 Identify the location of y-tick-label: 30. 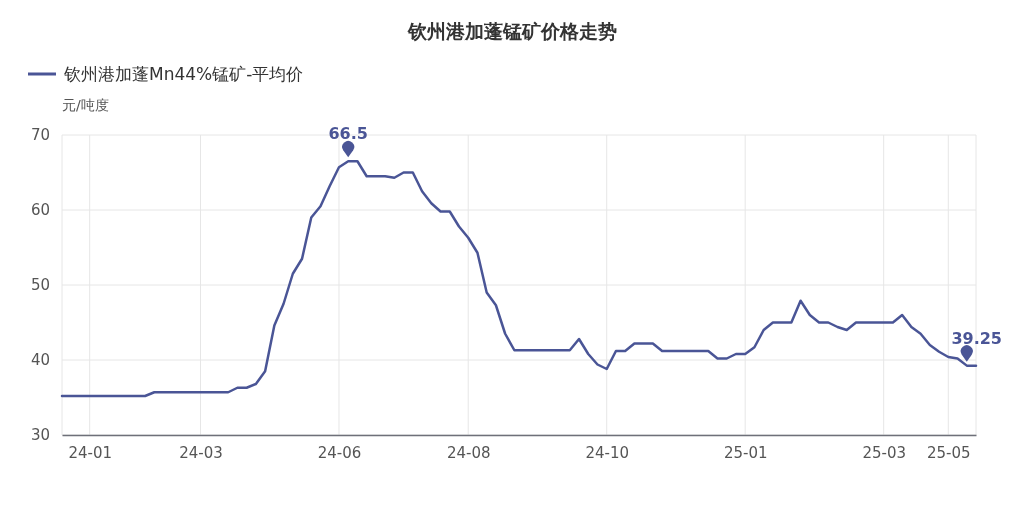
(40, 435).